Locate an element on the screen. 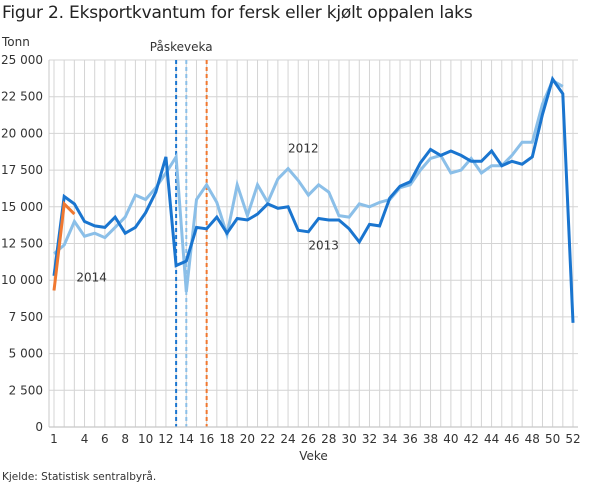  x-tick-label: 26 is located at coordinates (308, 439).